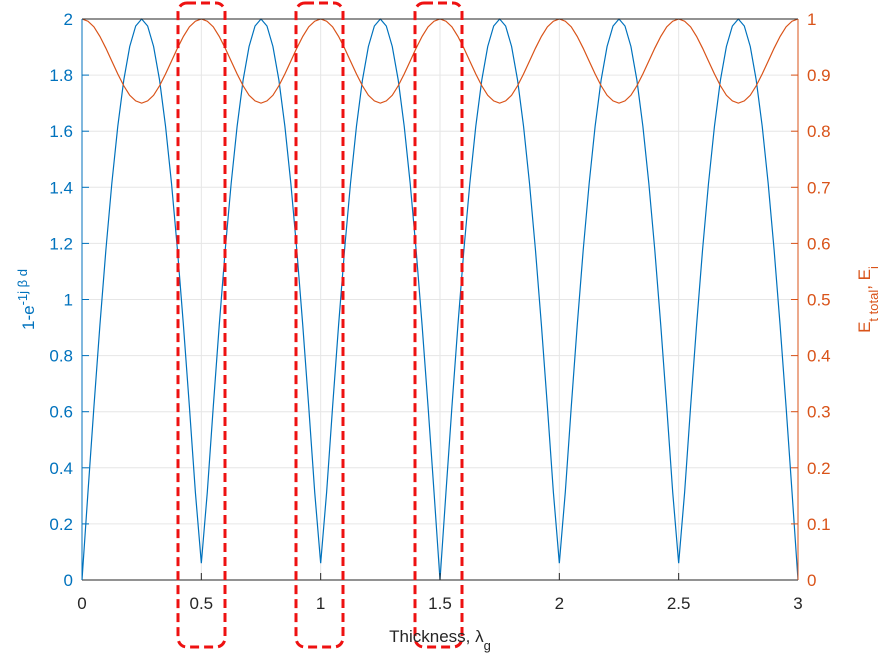  I want to click on x-axis-label: Thickness, λg, so click(440, 640).